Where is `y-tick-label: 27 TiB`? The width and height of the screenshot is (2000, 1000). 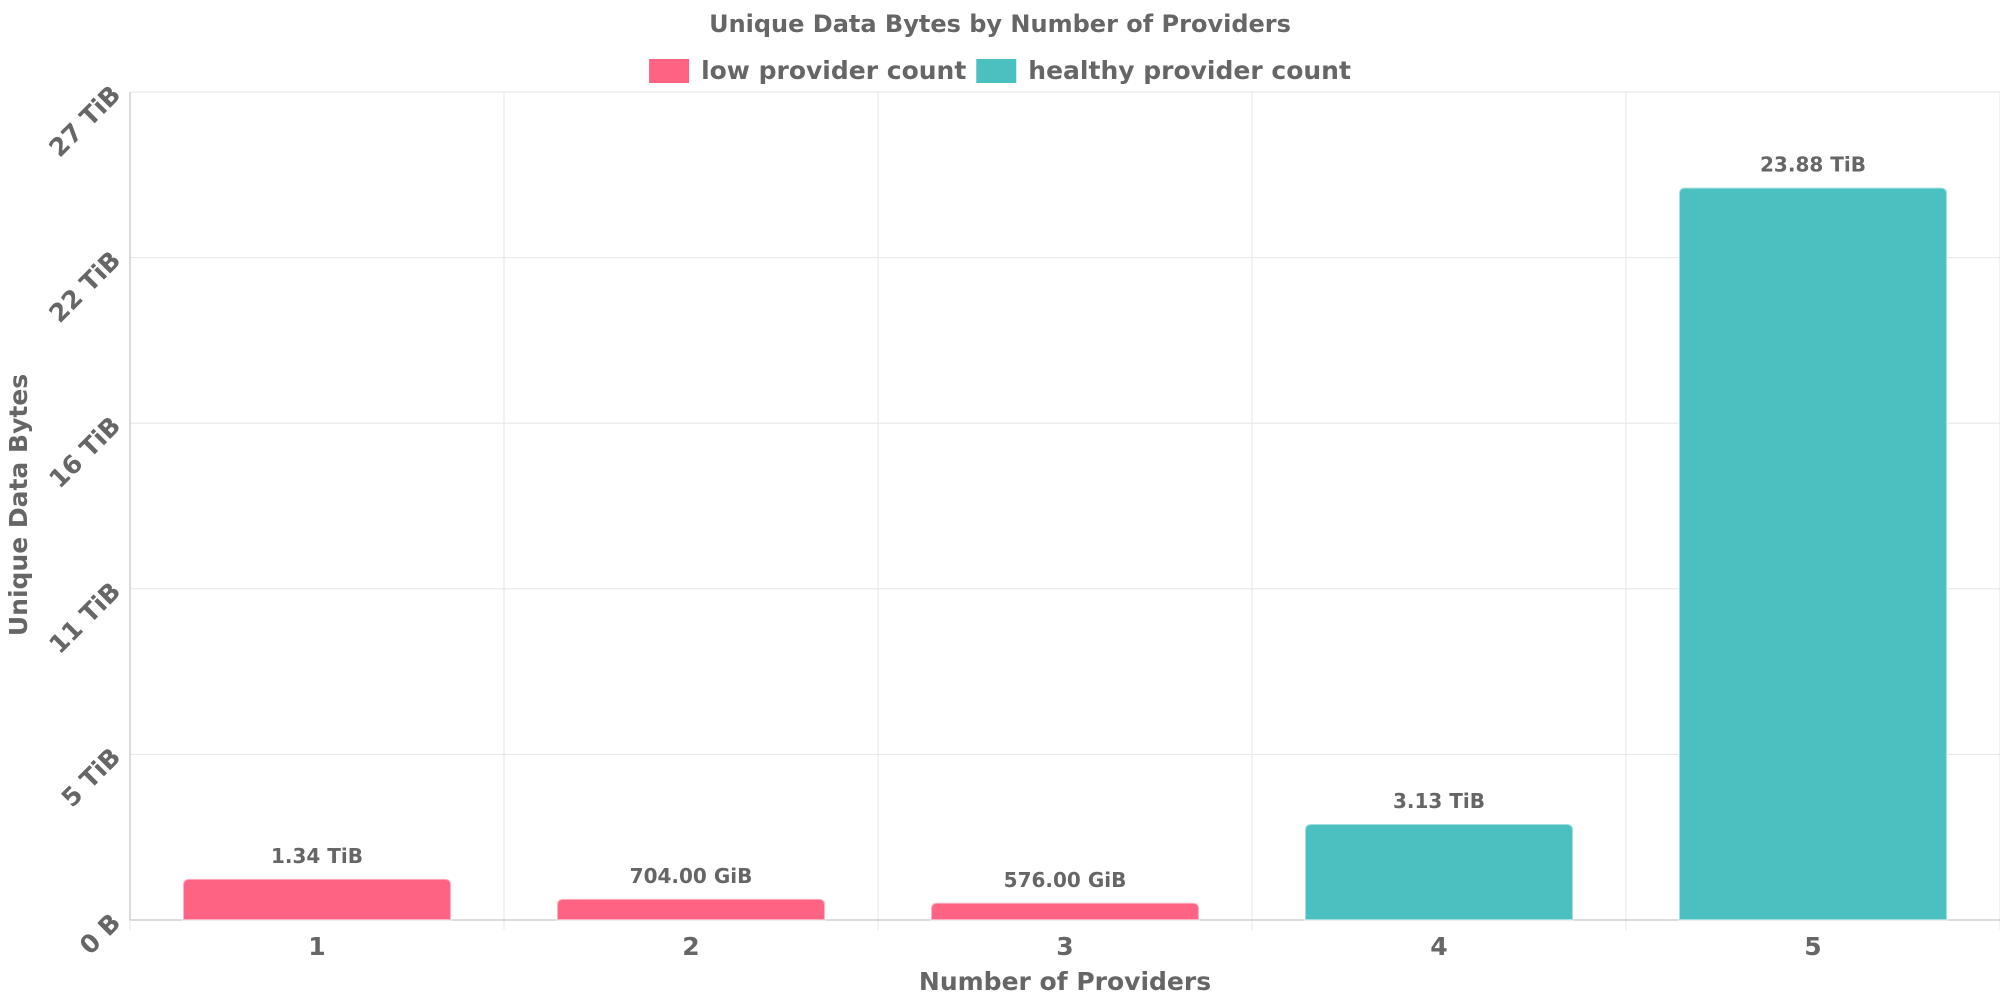 y-tick-label: 27 TiB is located at coordinates (84, 121).